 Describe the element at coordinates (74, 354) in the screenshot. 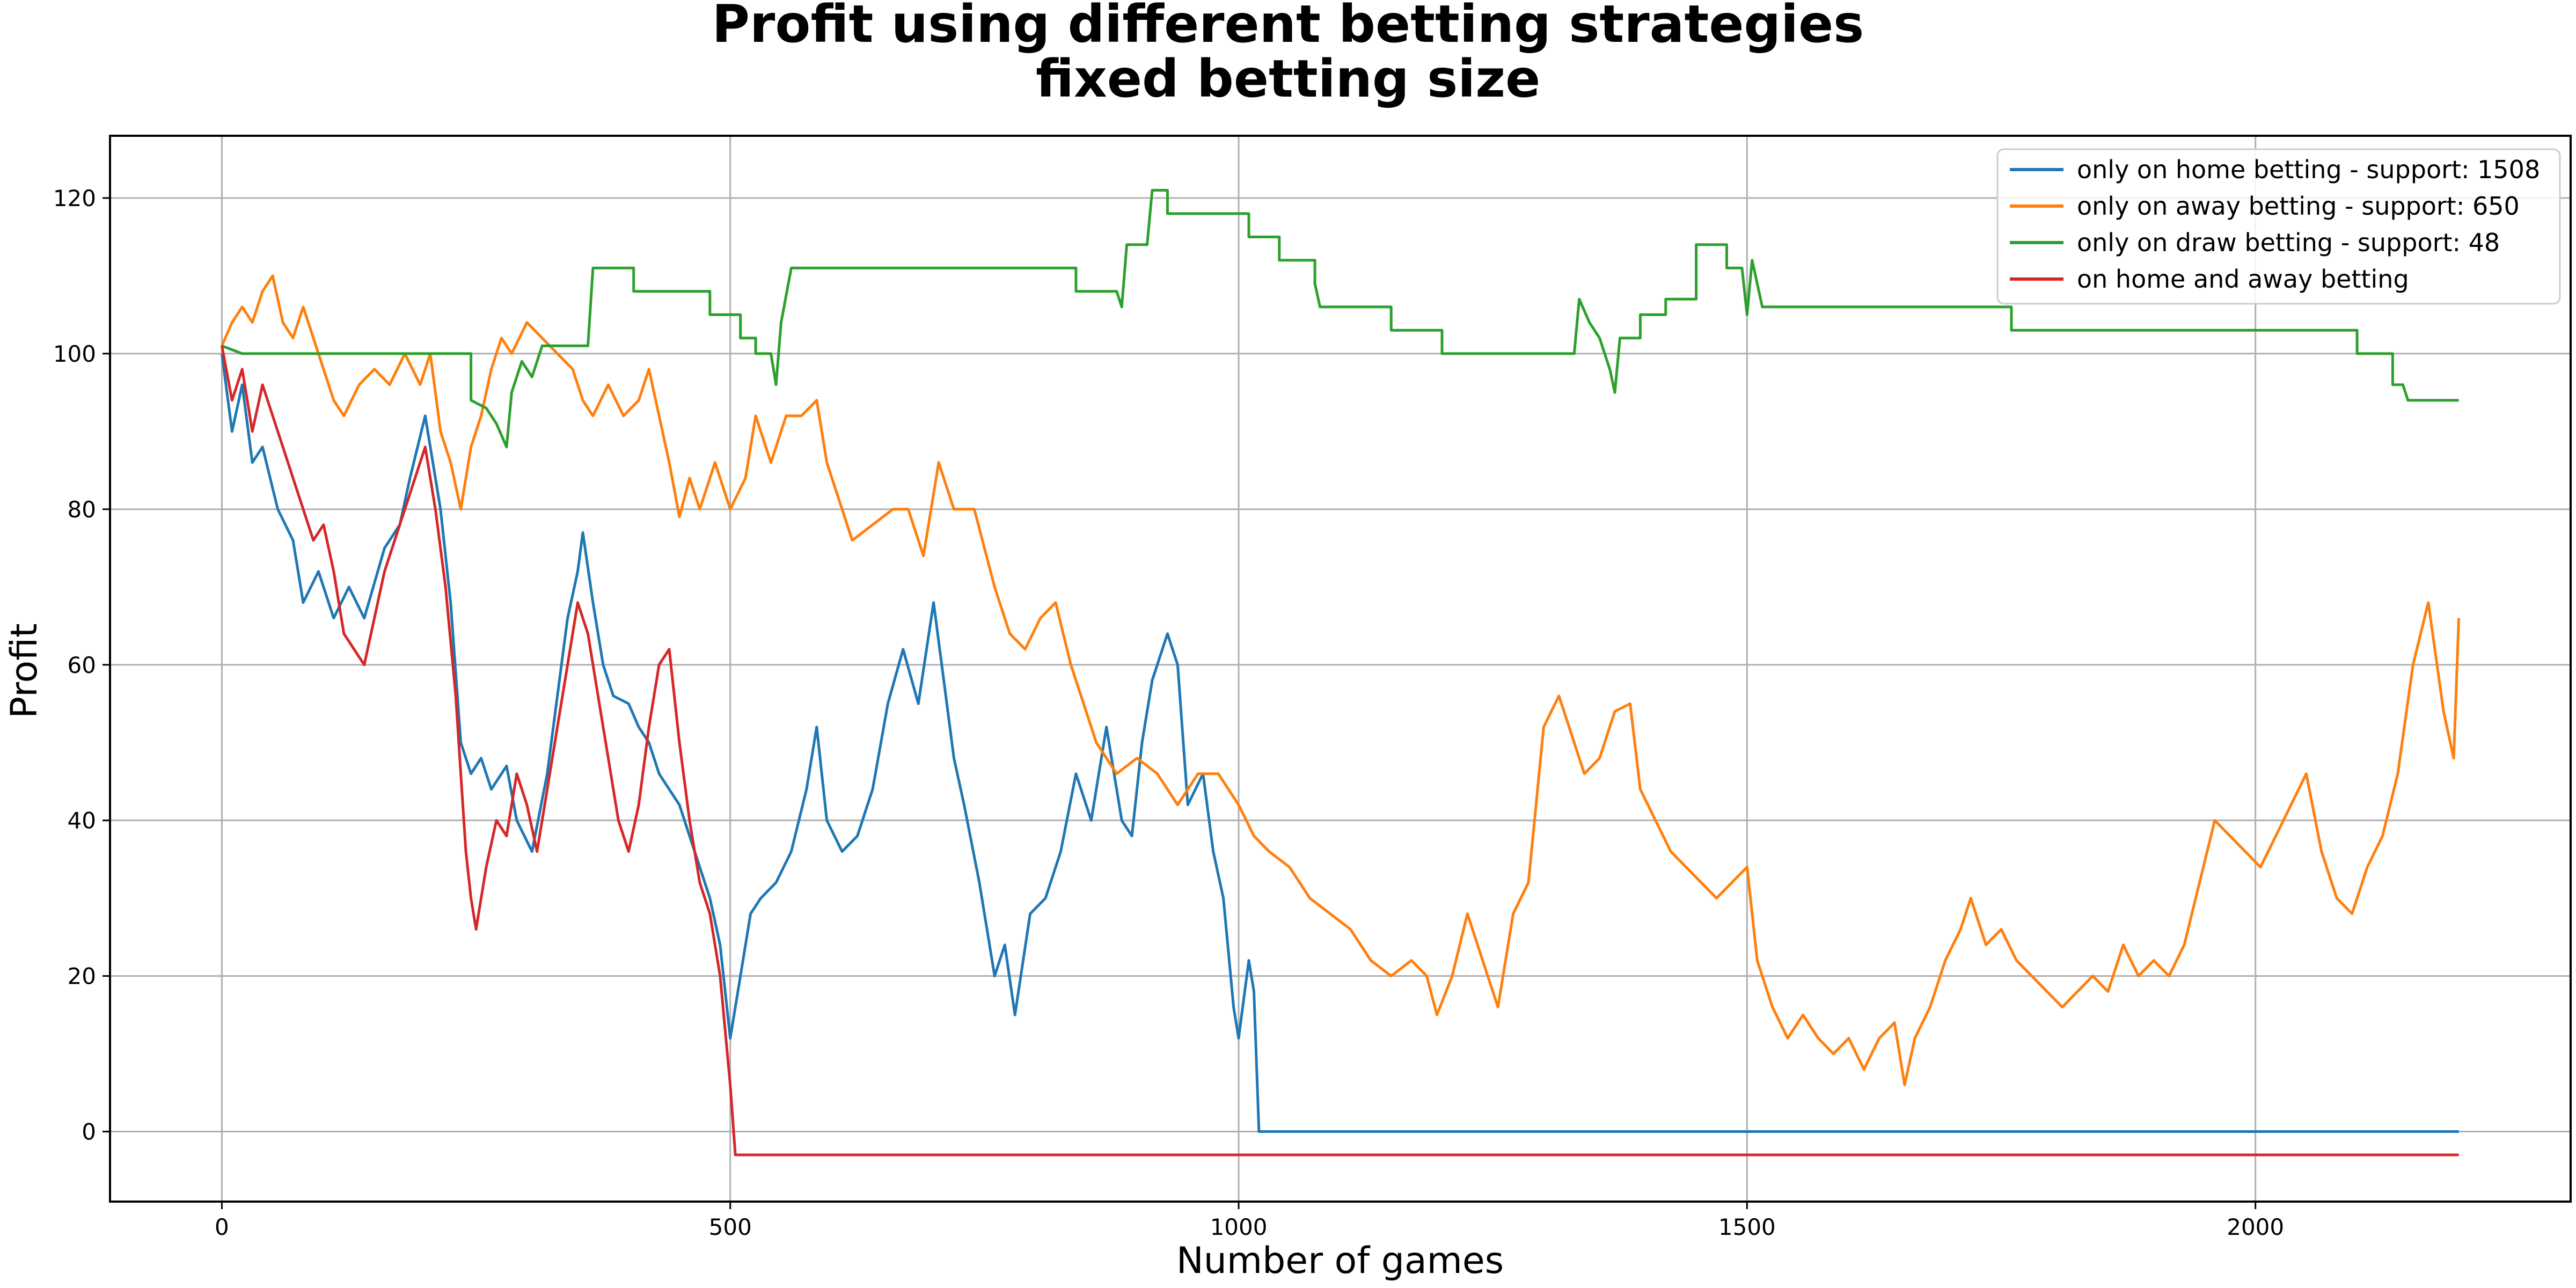

I see `y-tick-label: 100` at that location.